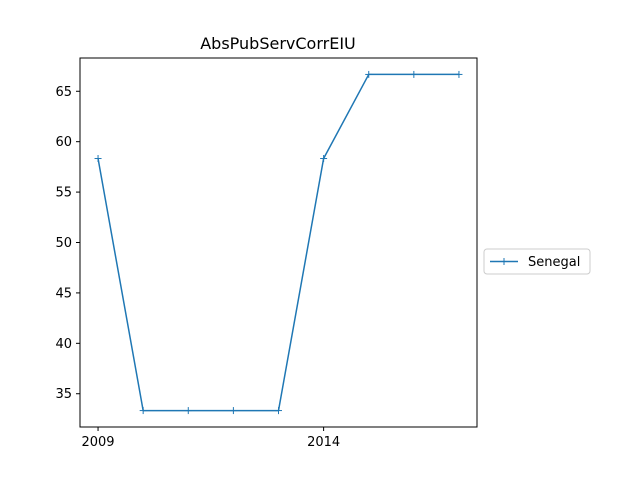  I want to click on y-tick-label: 45, so click(63, 293).